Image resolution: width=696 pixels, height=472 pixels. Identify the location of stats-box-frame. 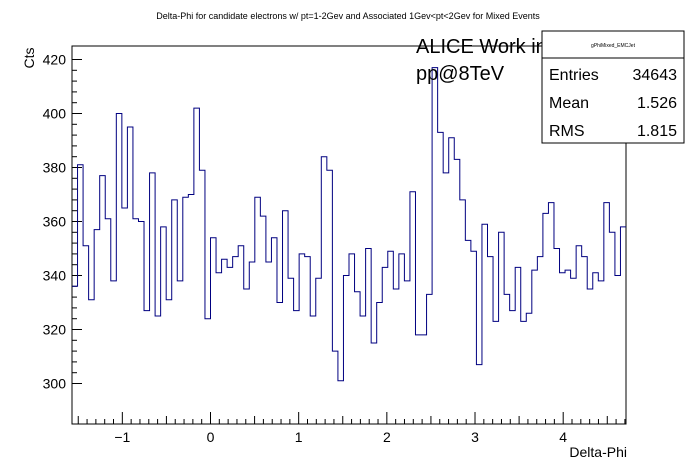
(613, 87).